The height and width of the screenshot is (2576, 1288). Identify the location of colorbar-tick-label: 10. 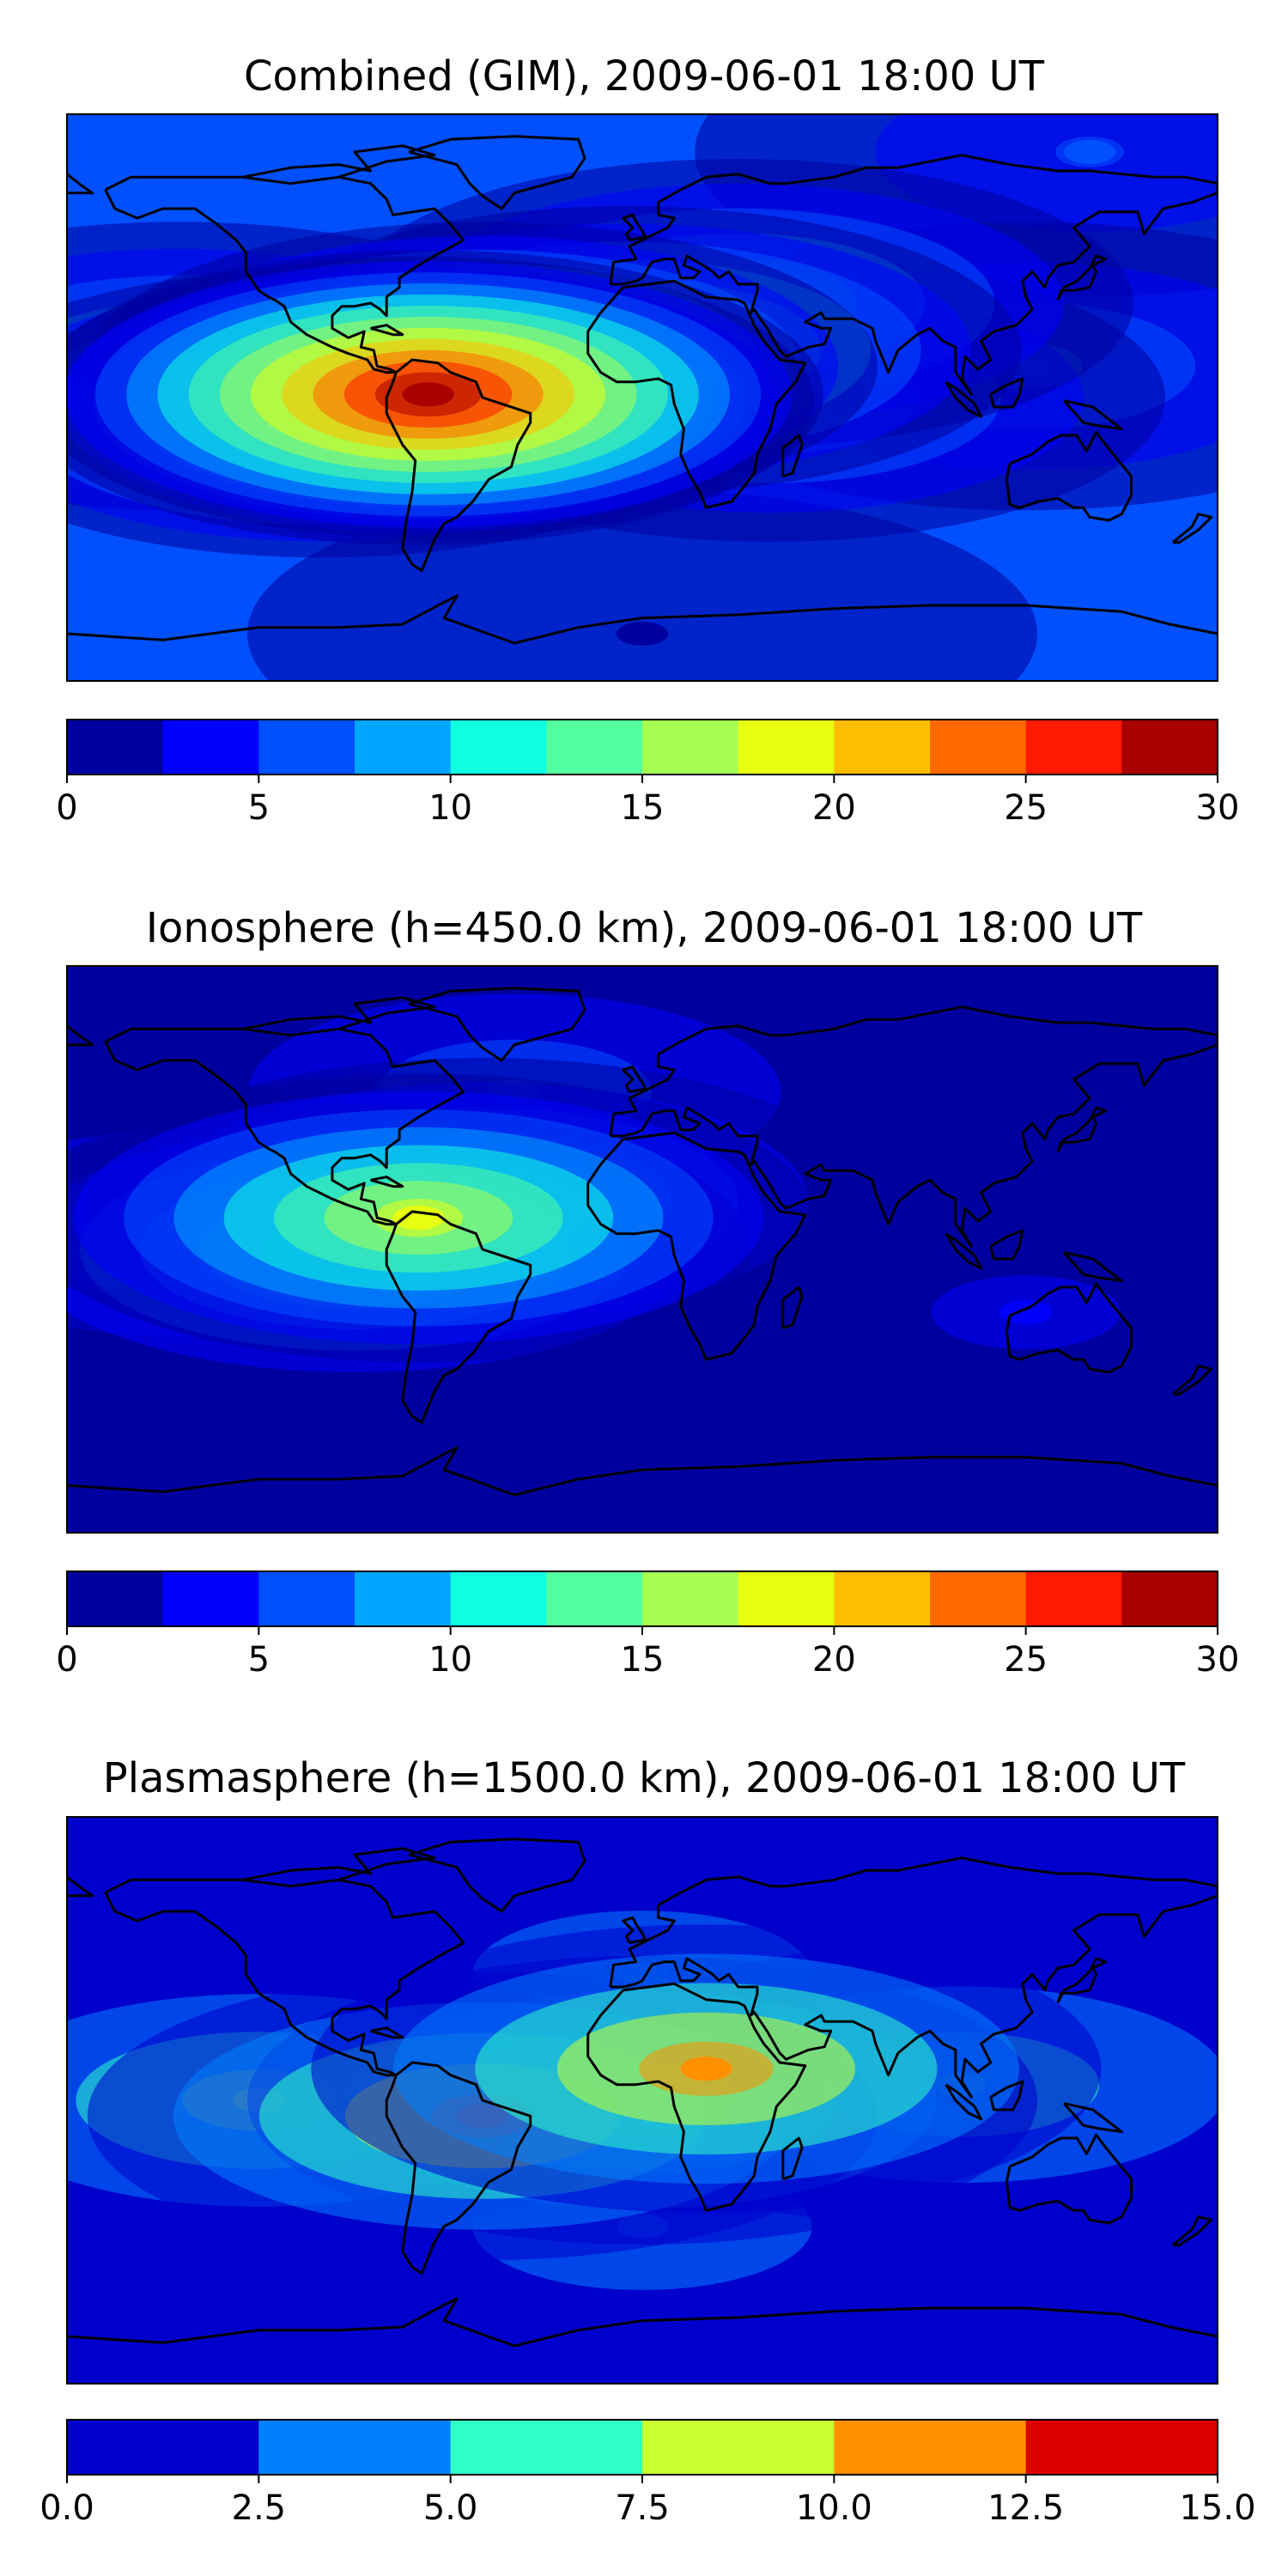
(450, 808).